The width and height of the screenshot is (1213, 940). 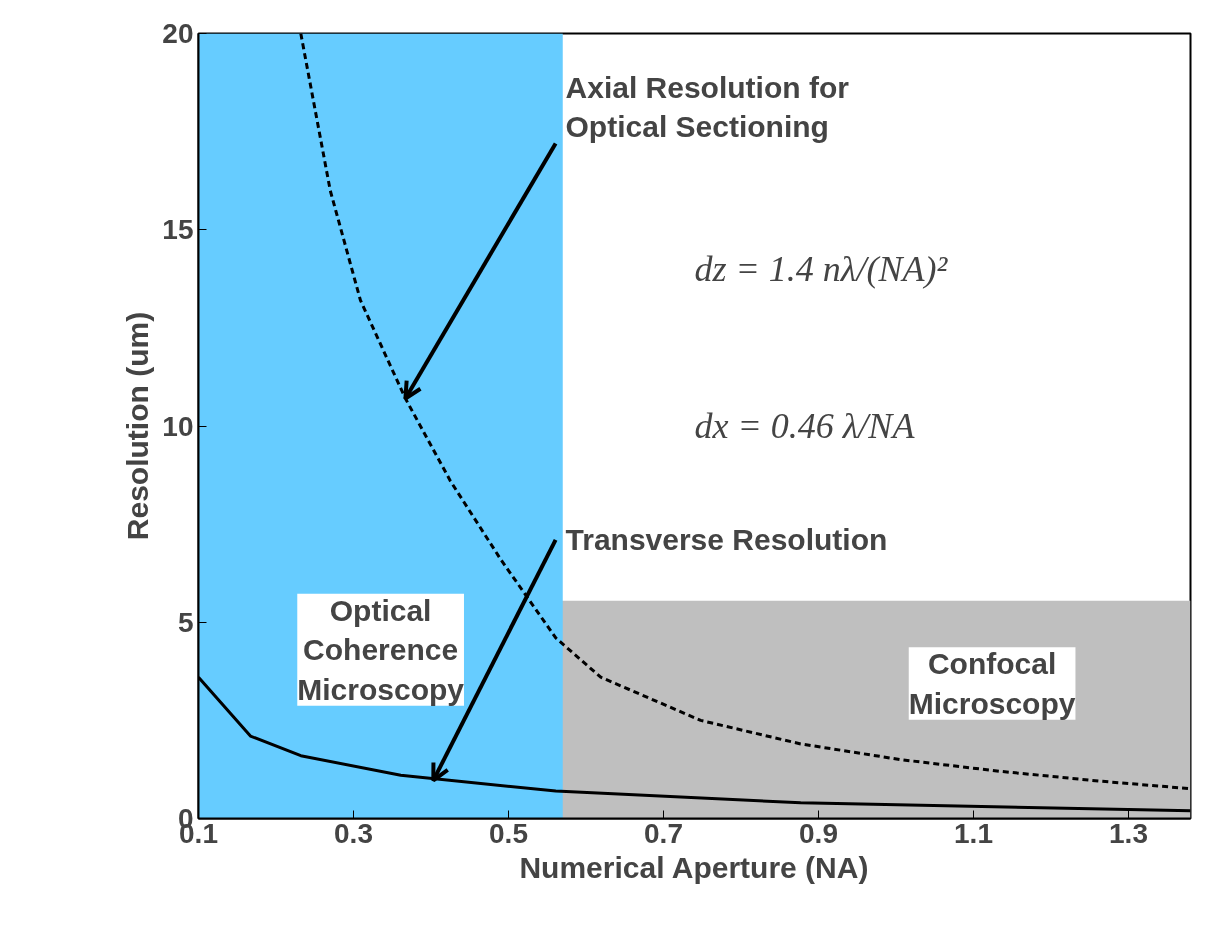 What do you see at coordinates (353, 833) in the screenshot?
I see `x-tick-label: 0.3` at bounding box center [353, 833].